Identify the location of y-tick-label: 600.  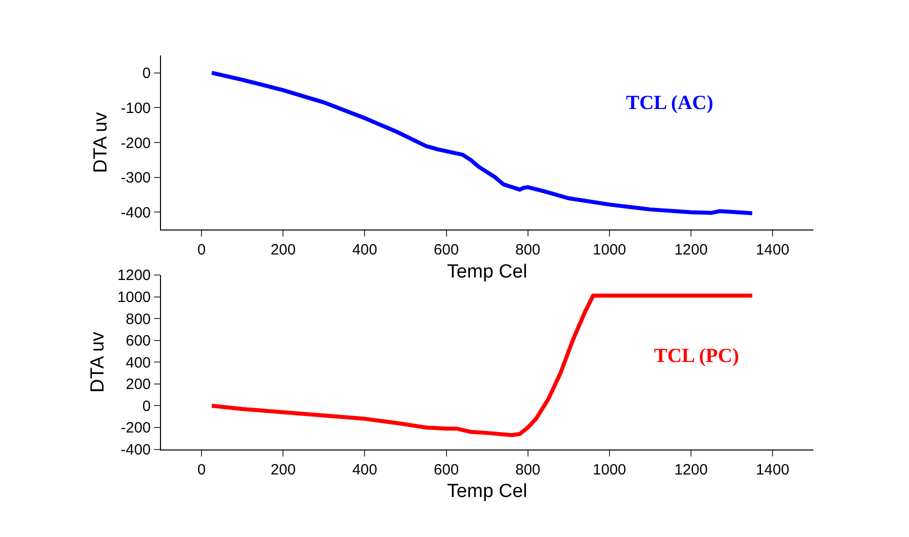
(138, 341).